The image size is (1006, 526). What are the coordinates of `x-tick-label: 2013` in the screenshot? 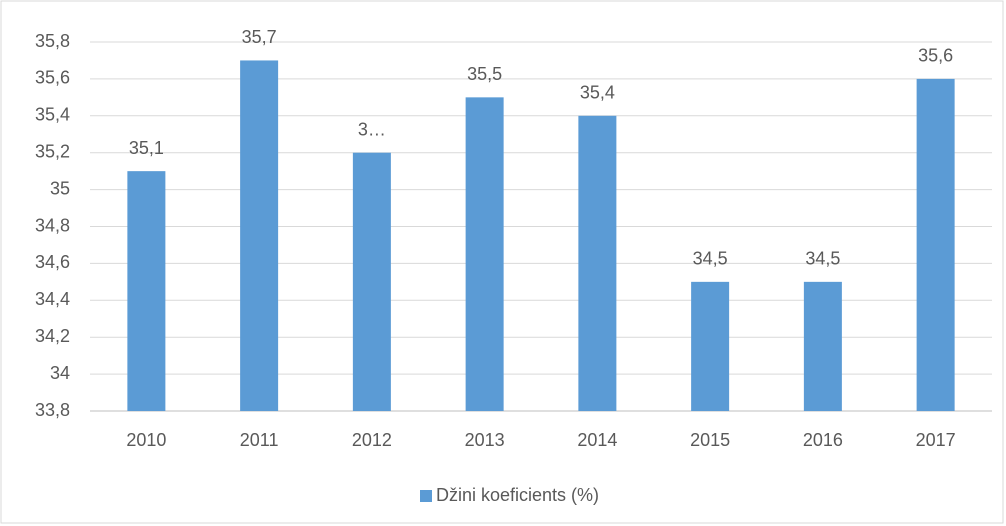 It's located at (485, 440).